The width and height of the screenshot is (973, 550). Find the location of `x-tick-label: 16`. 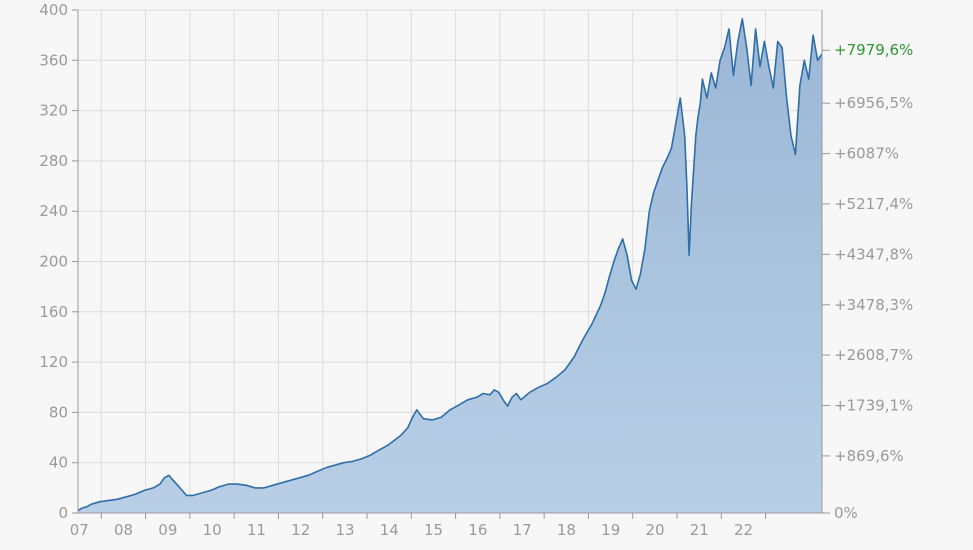

x-tick-label: 16 is located at coordinates (477, 530).